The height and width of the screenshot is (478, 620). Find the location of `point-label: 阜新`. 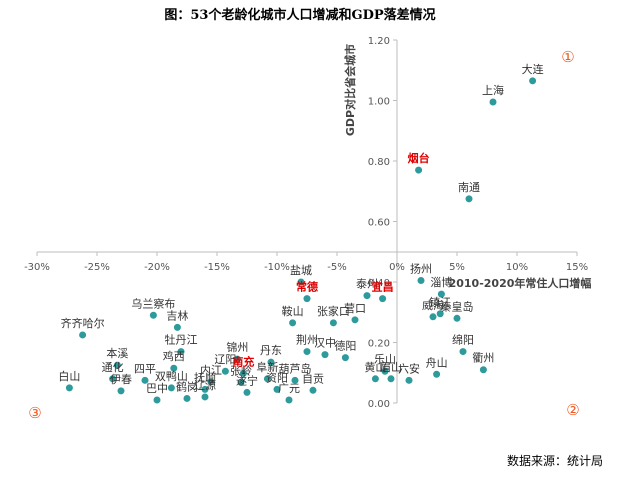

point-label: 阜新 is located at coordinates (267, 367).